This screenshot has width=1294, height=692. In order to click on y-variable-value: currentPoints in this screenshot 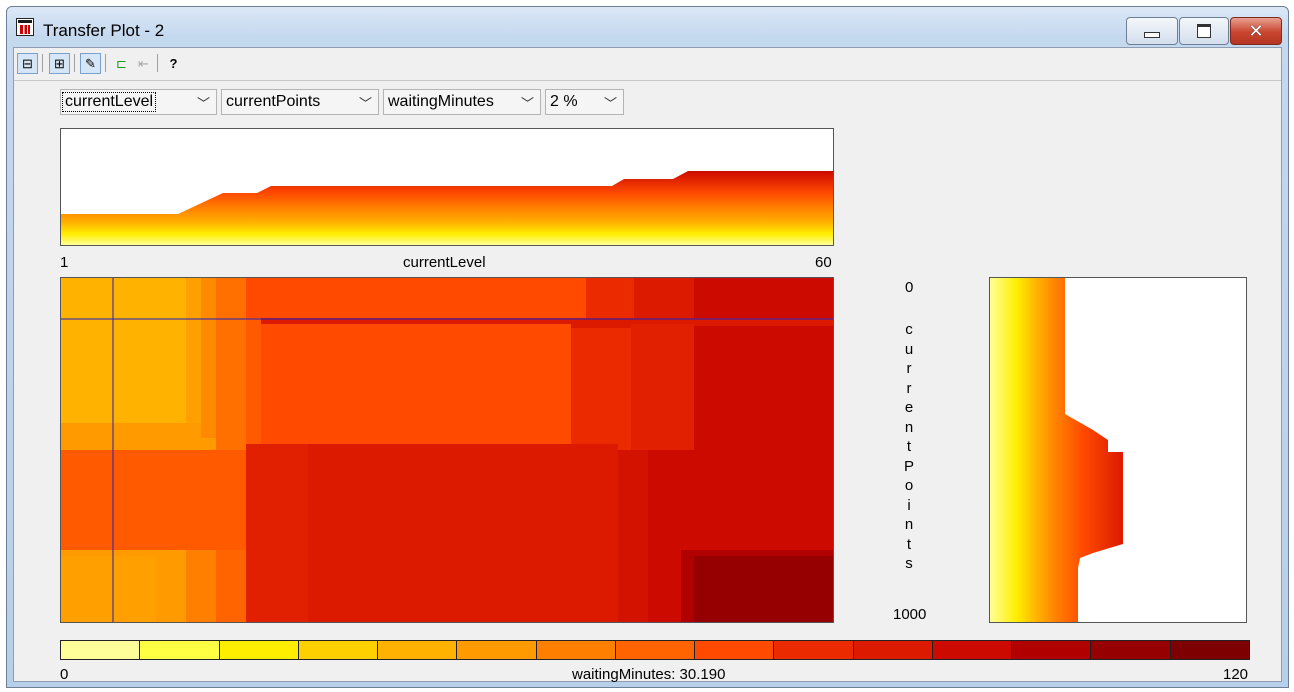, I will do `click(273, 101)`.